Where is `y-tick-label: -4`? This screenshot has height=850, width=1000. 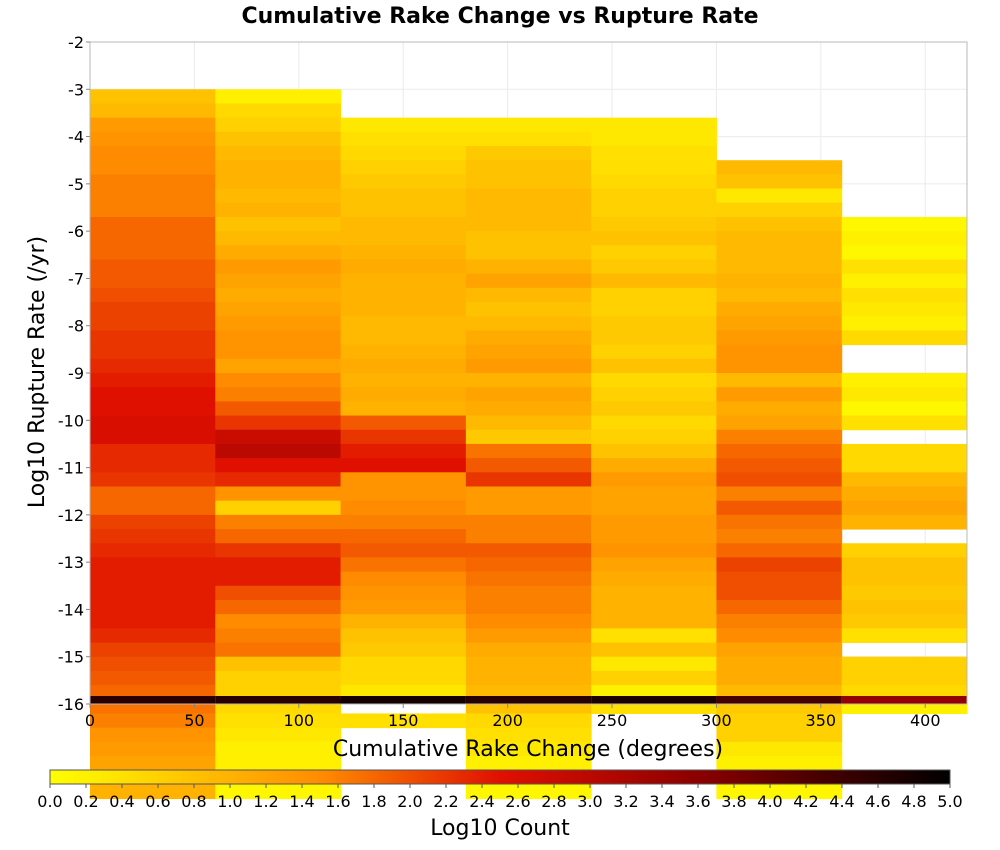 y-tick-label: -4 is located at coordinates (76, 137).